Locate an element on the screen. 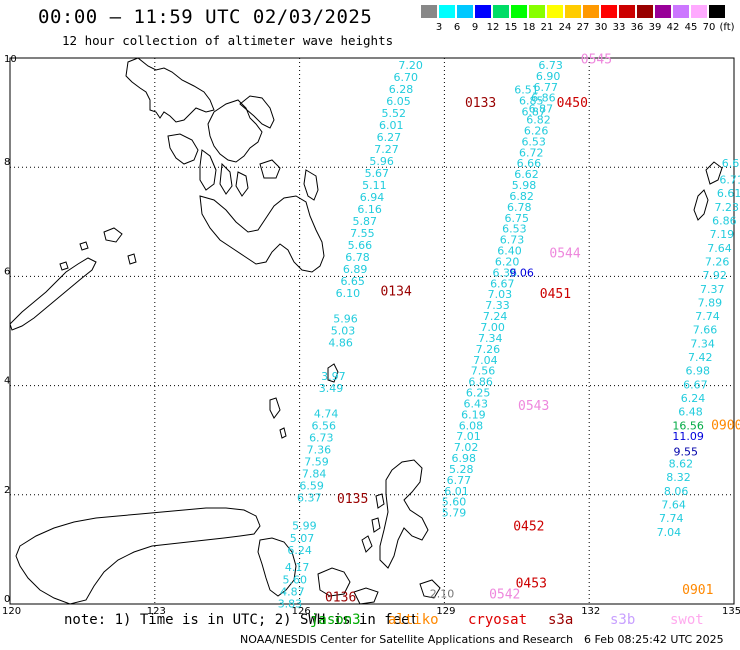 This screenshot has width=740, height=650. wave-height-value: 7.56 is located at coordinates (483, 371).